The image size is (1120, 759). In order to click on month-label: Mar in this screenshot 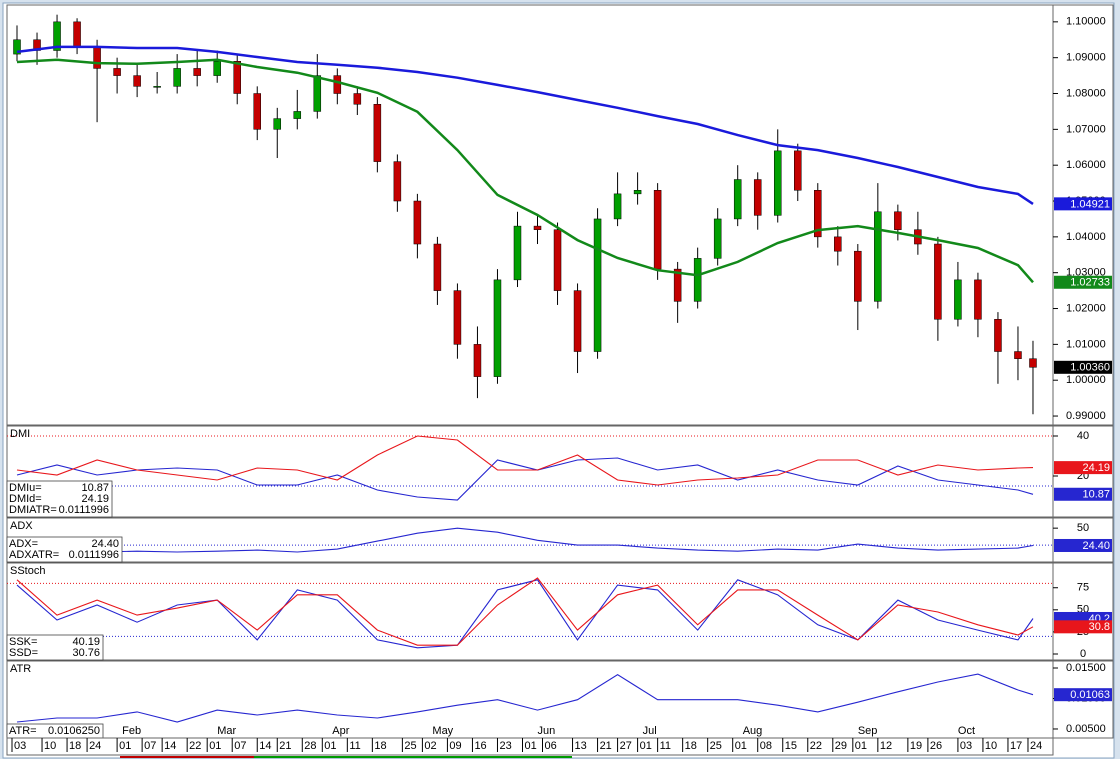, I will do `click(226, 731)`.